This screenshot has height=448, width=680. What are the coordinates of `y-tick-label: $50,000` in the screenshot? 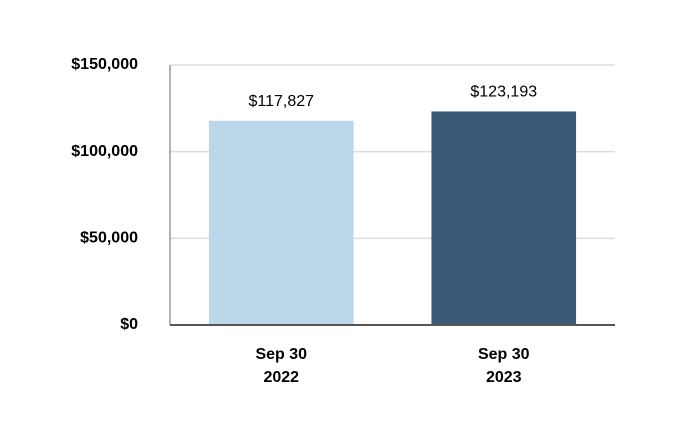 It's located at (109, 238).